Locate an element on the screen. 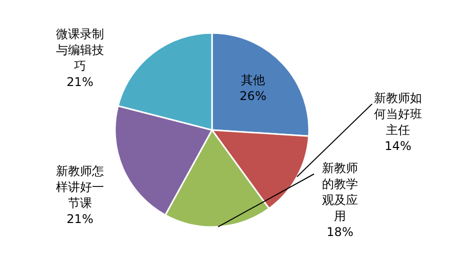  slice-label: 微课录制与编辑技巧 is located at coordinates (80, 50).